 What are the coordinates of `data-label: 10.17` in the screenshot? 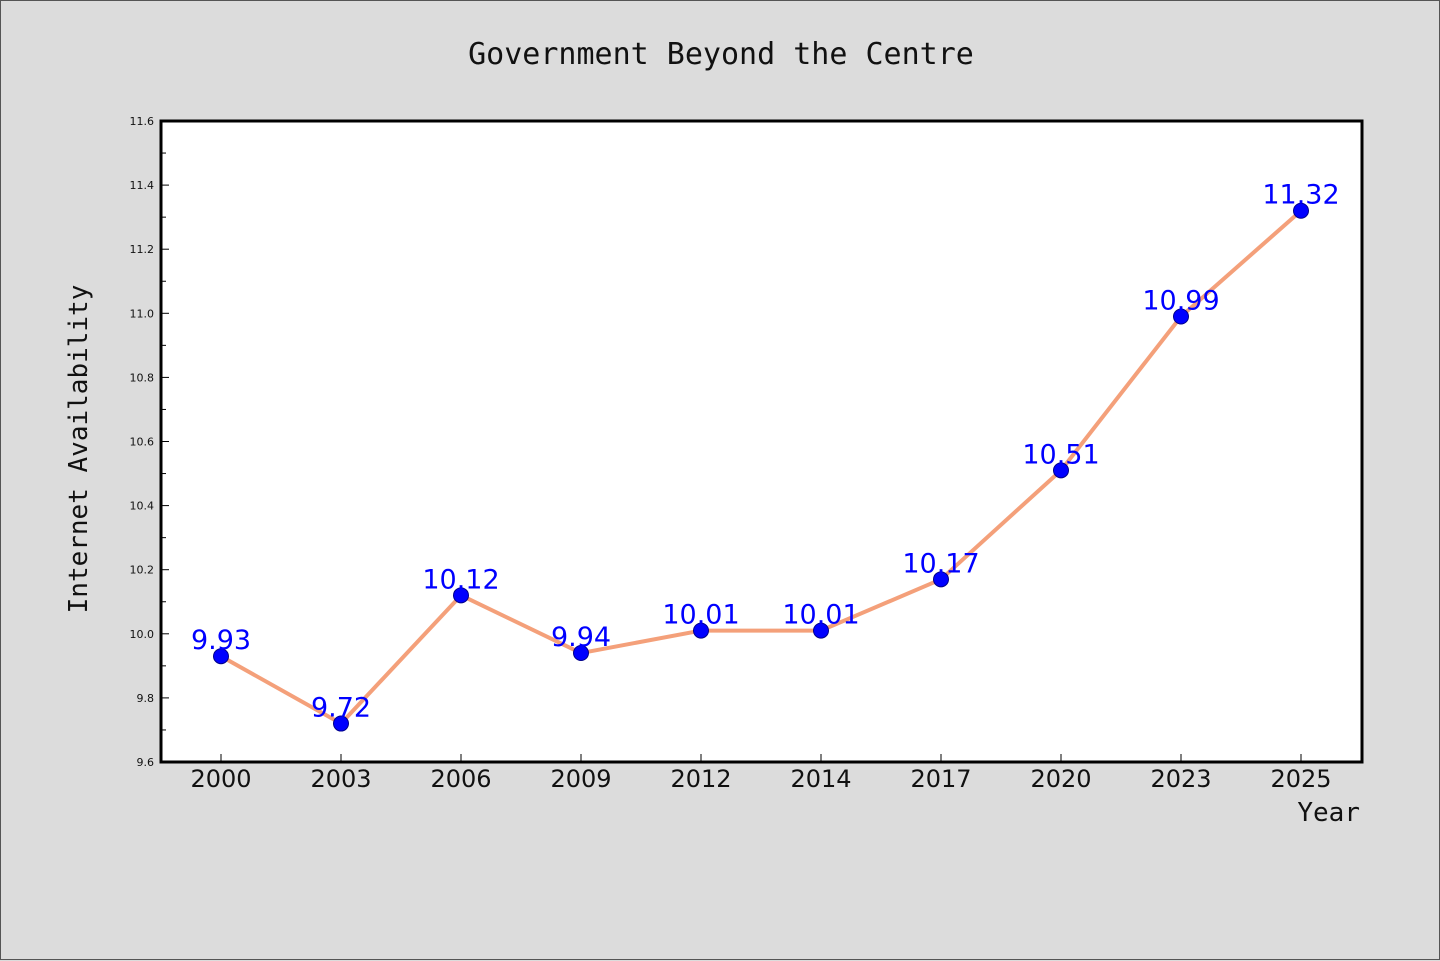 It's located at (940, 563).